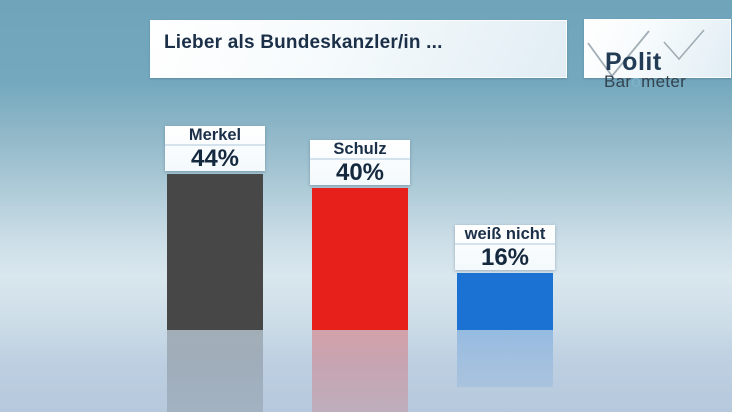 This screenshot has height=412, width=732. I want to click on logo-text-barometer: Barometer, so click(645, 81).